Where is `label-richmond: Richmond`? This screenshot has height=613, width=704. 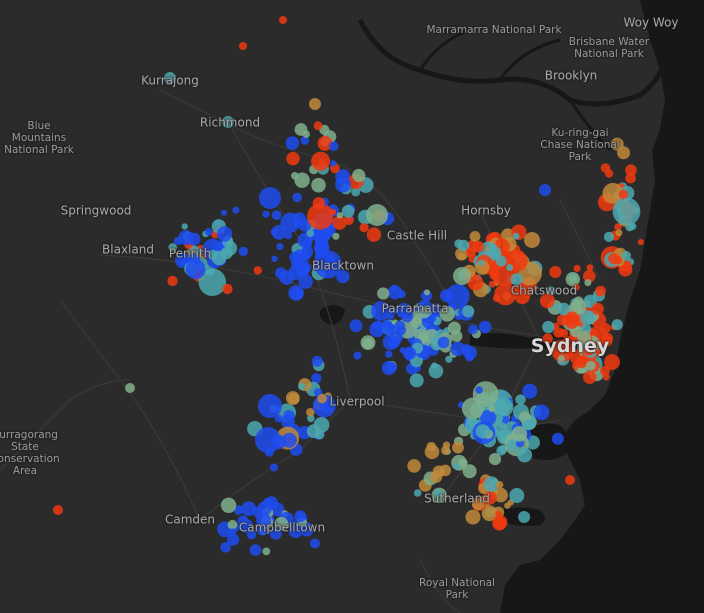
label-richmond: Richmond is located at coordinates (230, 122).